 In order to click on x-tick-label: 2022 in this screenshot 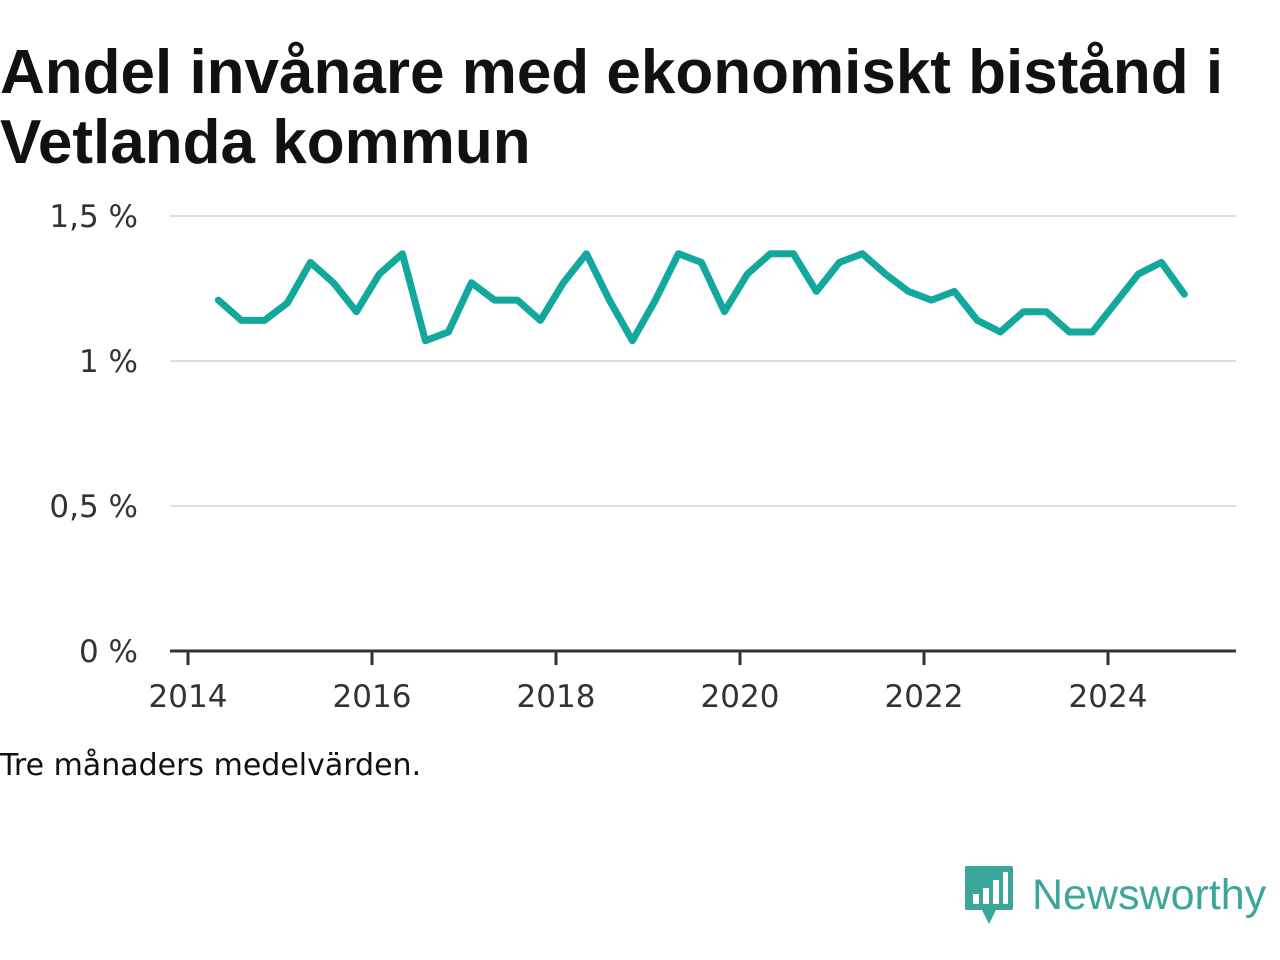, I will do `click(924, 697)`.